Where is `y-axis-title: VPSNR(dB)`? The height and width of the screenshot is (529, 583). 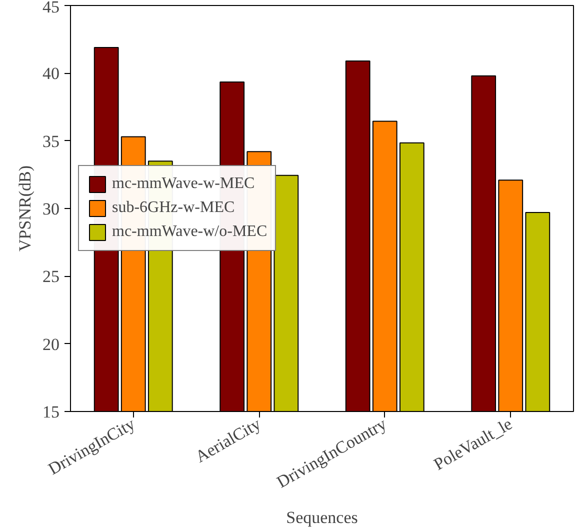 y-axis-title: VPSNR(dB) is located at coordinates (25, 209).